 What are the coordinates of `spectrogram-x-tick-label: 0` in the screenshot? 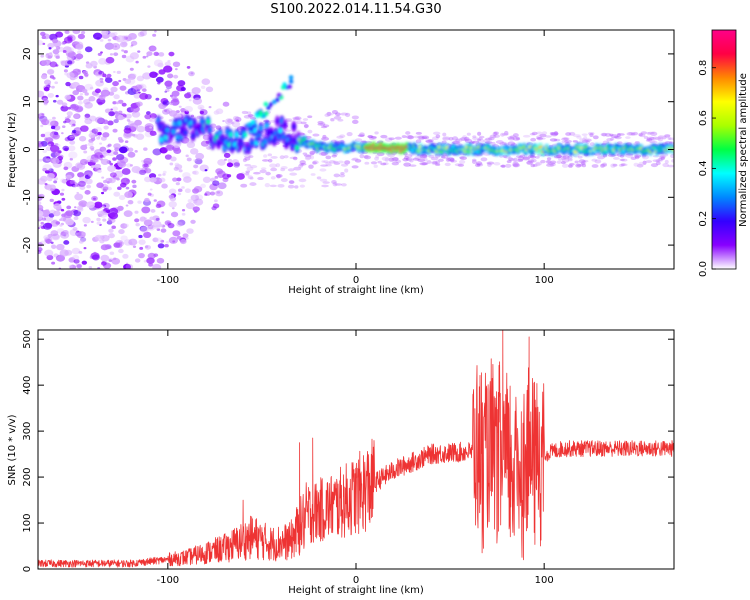 It's located at (356, 280).